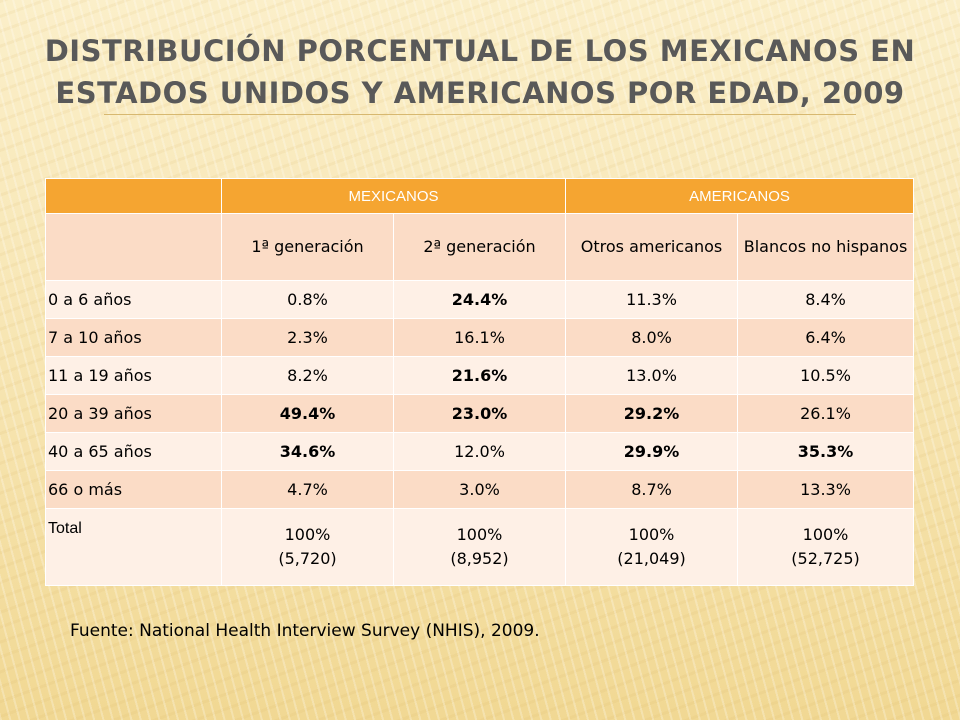  What do you see at coordinates (307, 375) in the screenshot?
I see `data-cell: 8.2%` at bounding box center [307, 375].